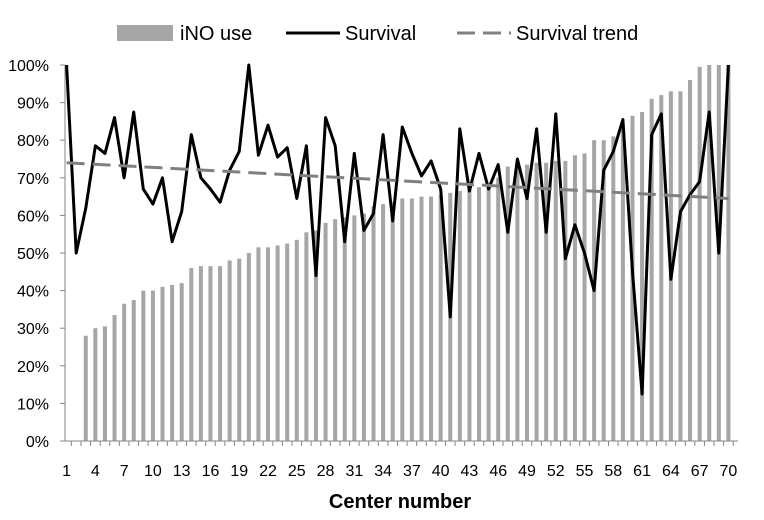  Describe the element at coordinates (33, 404) in the screenshot. I see `y-tick-label: 10%` at that location.